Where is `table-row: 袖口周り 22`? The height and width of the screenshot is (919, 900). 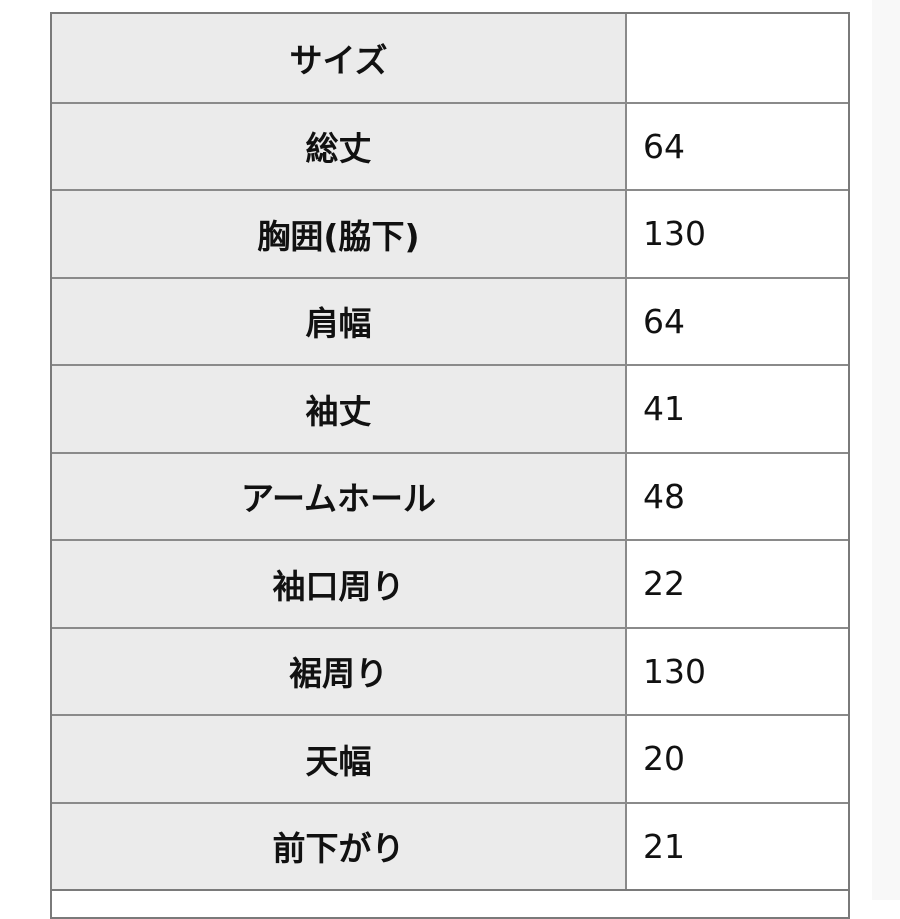
table-row: 袖口周り 22 is located at coordinates (450, 583).